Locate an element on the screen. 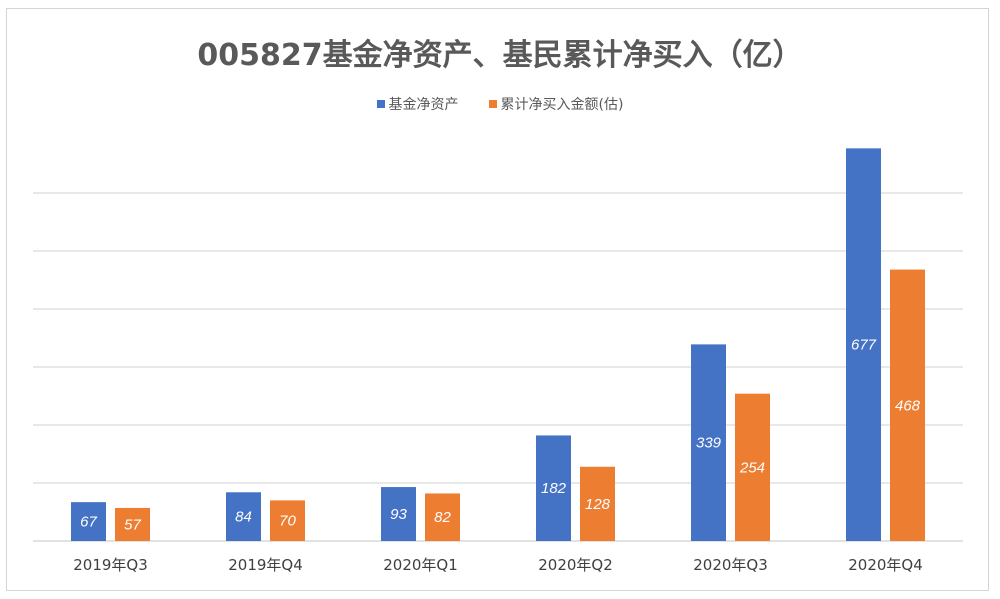 This screenshot has width=1000, height=599. chart-title: 005827基金净资产、基民累计净买入（亿） is located at coordinates (500, 55).